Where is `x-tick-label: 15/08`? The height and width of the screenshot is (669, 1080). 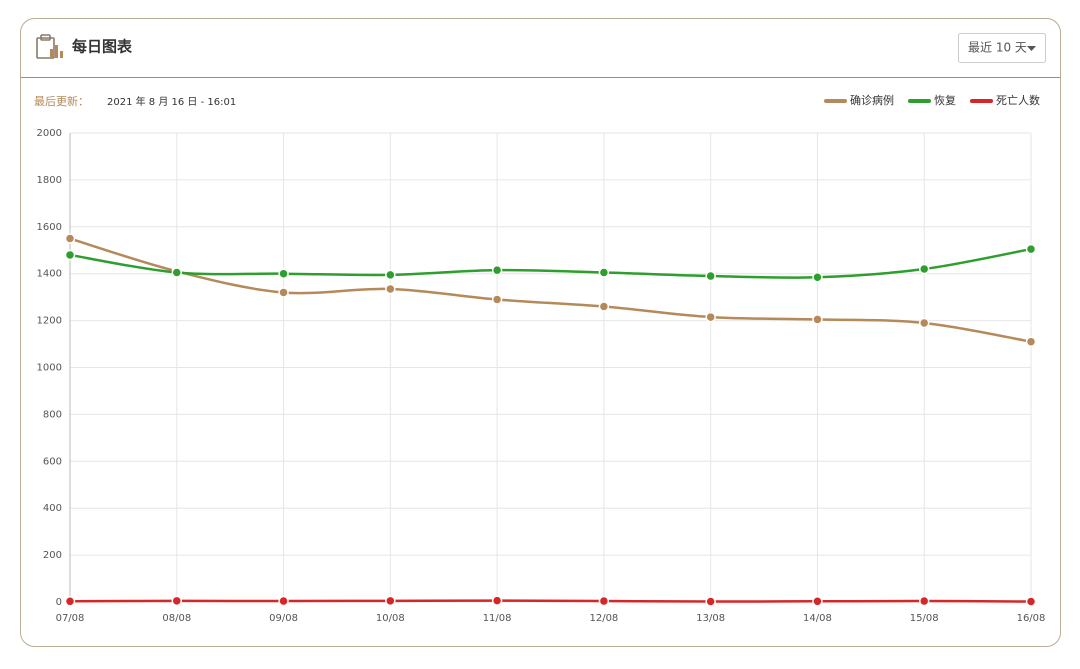
x-tick-label: 15/08 is located at coordinates (924, 618).